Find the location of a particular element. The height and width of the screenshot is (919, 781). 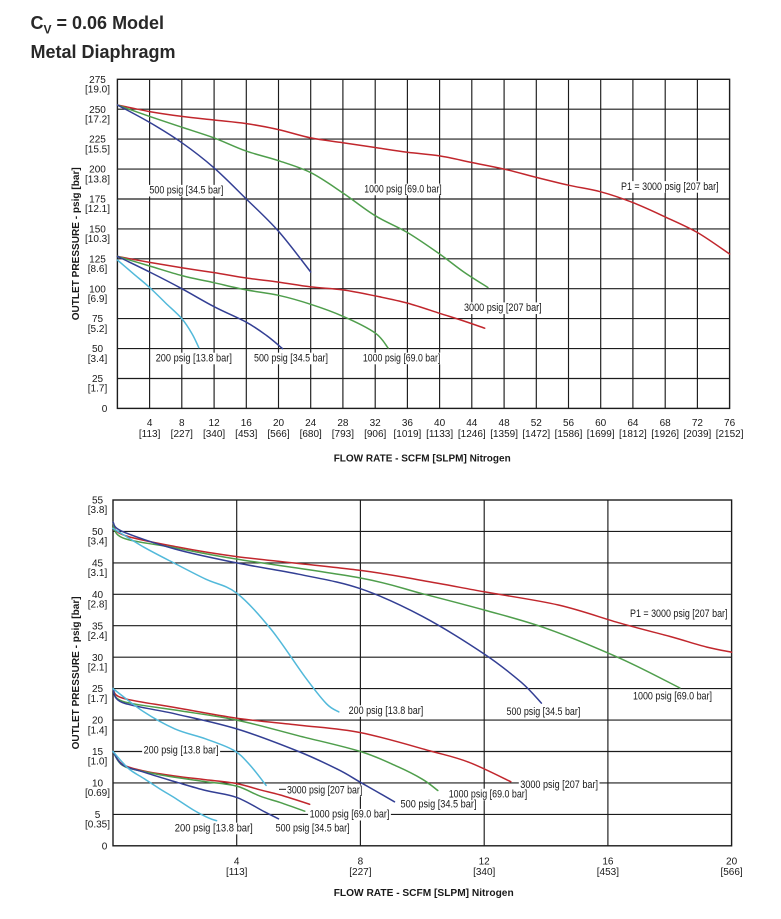

svg-text: 175 is located at coordinates (97, 200).